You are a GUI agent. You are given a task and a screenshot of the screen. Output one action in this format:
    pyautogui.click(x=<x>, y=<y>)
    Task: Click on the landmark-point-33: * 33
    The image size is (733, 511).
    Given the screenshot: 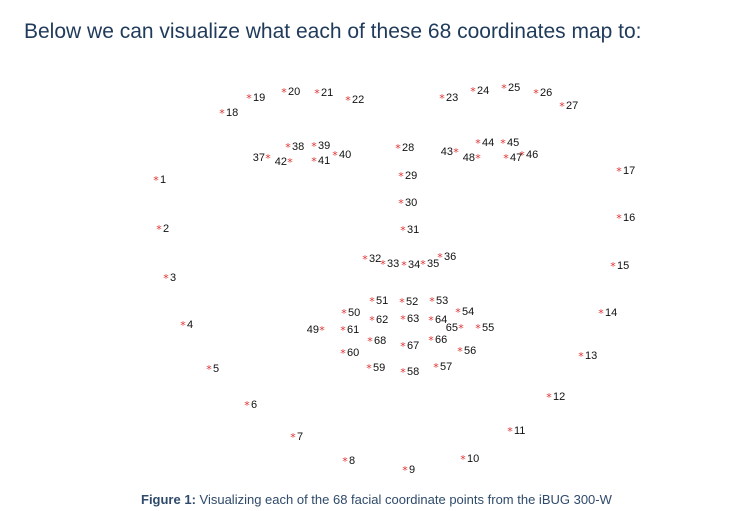 What is the action you would take?
    pyautogui.click(x=389, y=264)
    